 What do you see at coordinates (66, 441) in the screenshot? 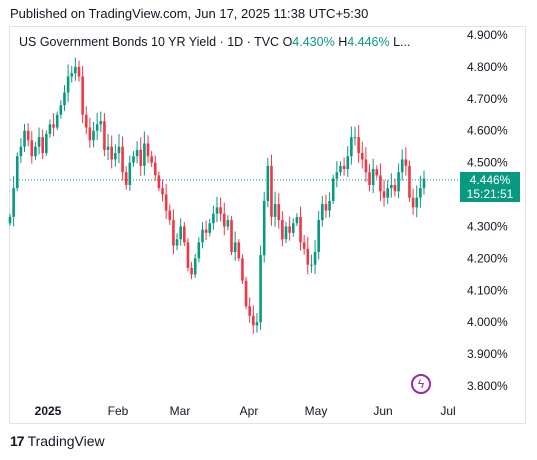
I see `brand-name: TradingView` at bounding box center [66, 441].